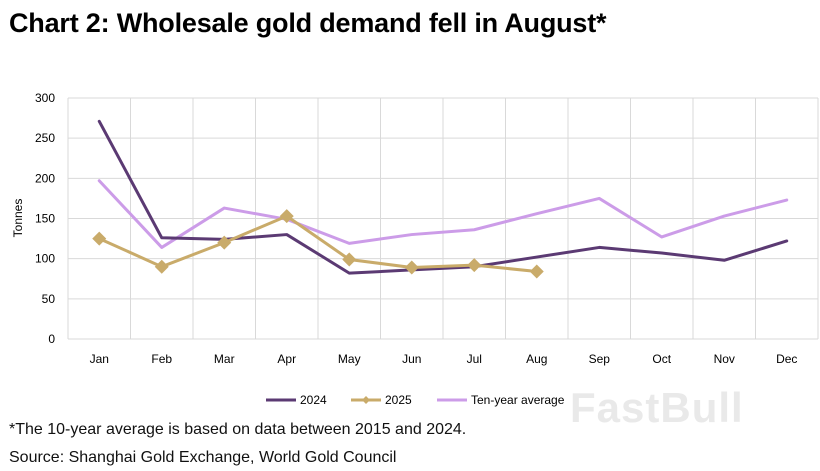  What do you see at coordinates (398, 400) in the screenshot?
I see `legend-label-2025: 2025` at bounding box center [398, 400].